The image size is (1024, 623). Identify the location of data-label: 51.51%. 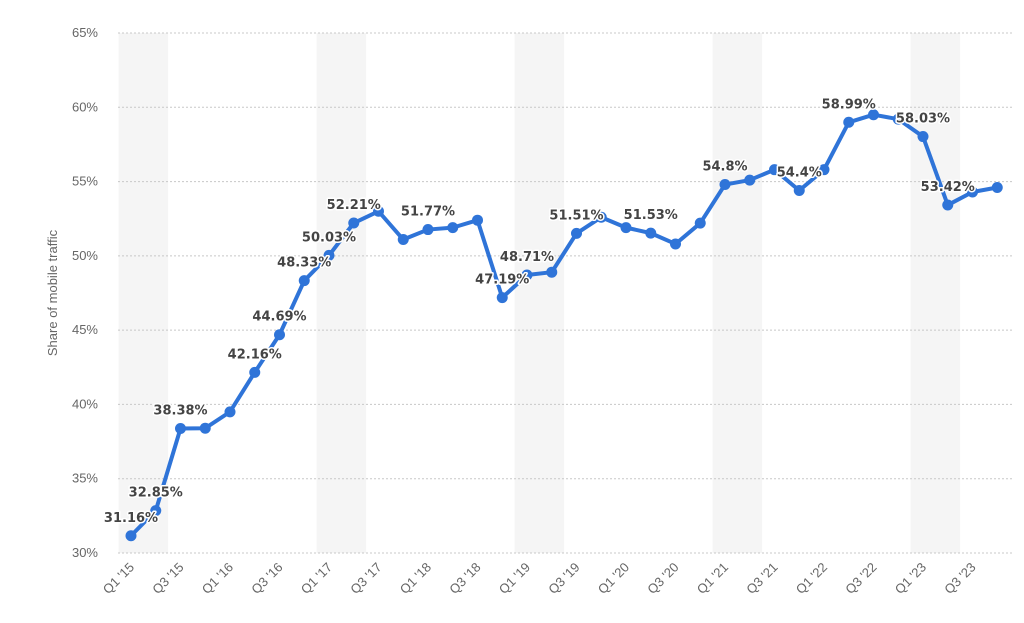
(576, 215).